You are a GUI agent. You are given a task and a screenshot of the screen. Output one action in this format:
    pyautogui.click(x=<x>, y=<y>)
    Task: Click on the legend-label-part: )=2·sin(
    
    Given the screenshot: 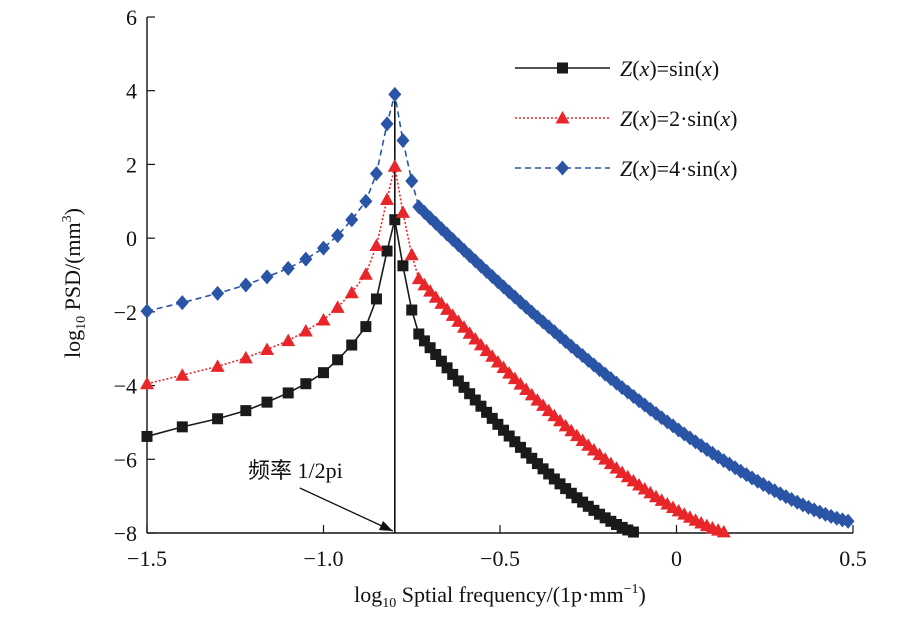 What is the action you would take?
    pyautogui.click(x=684, y=118)
    